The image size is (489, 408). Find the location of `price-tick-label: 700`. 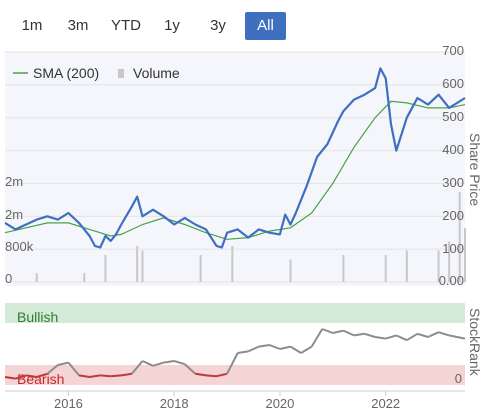

price-tick-label: 700 is located at coordinates (453, 50).